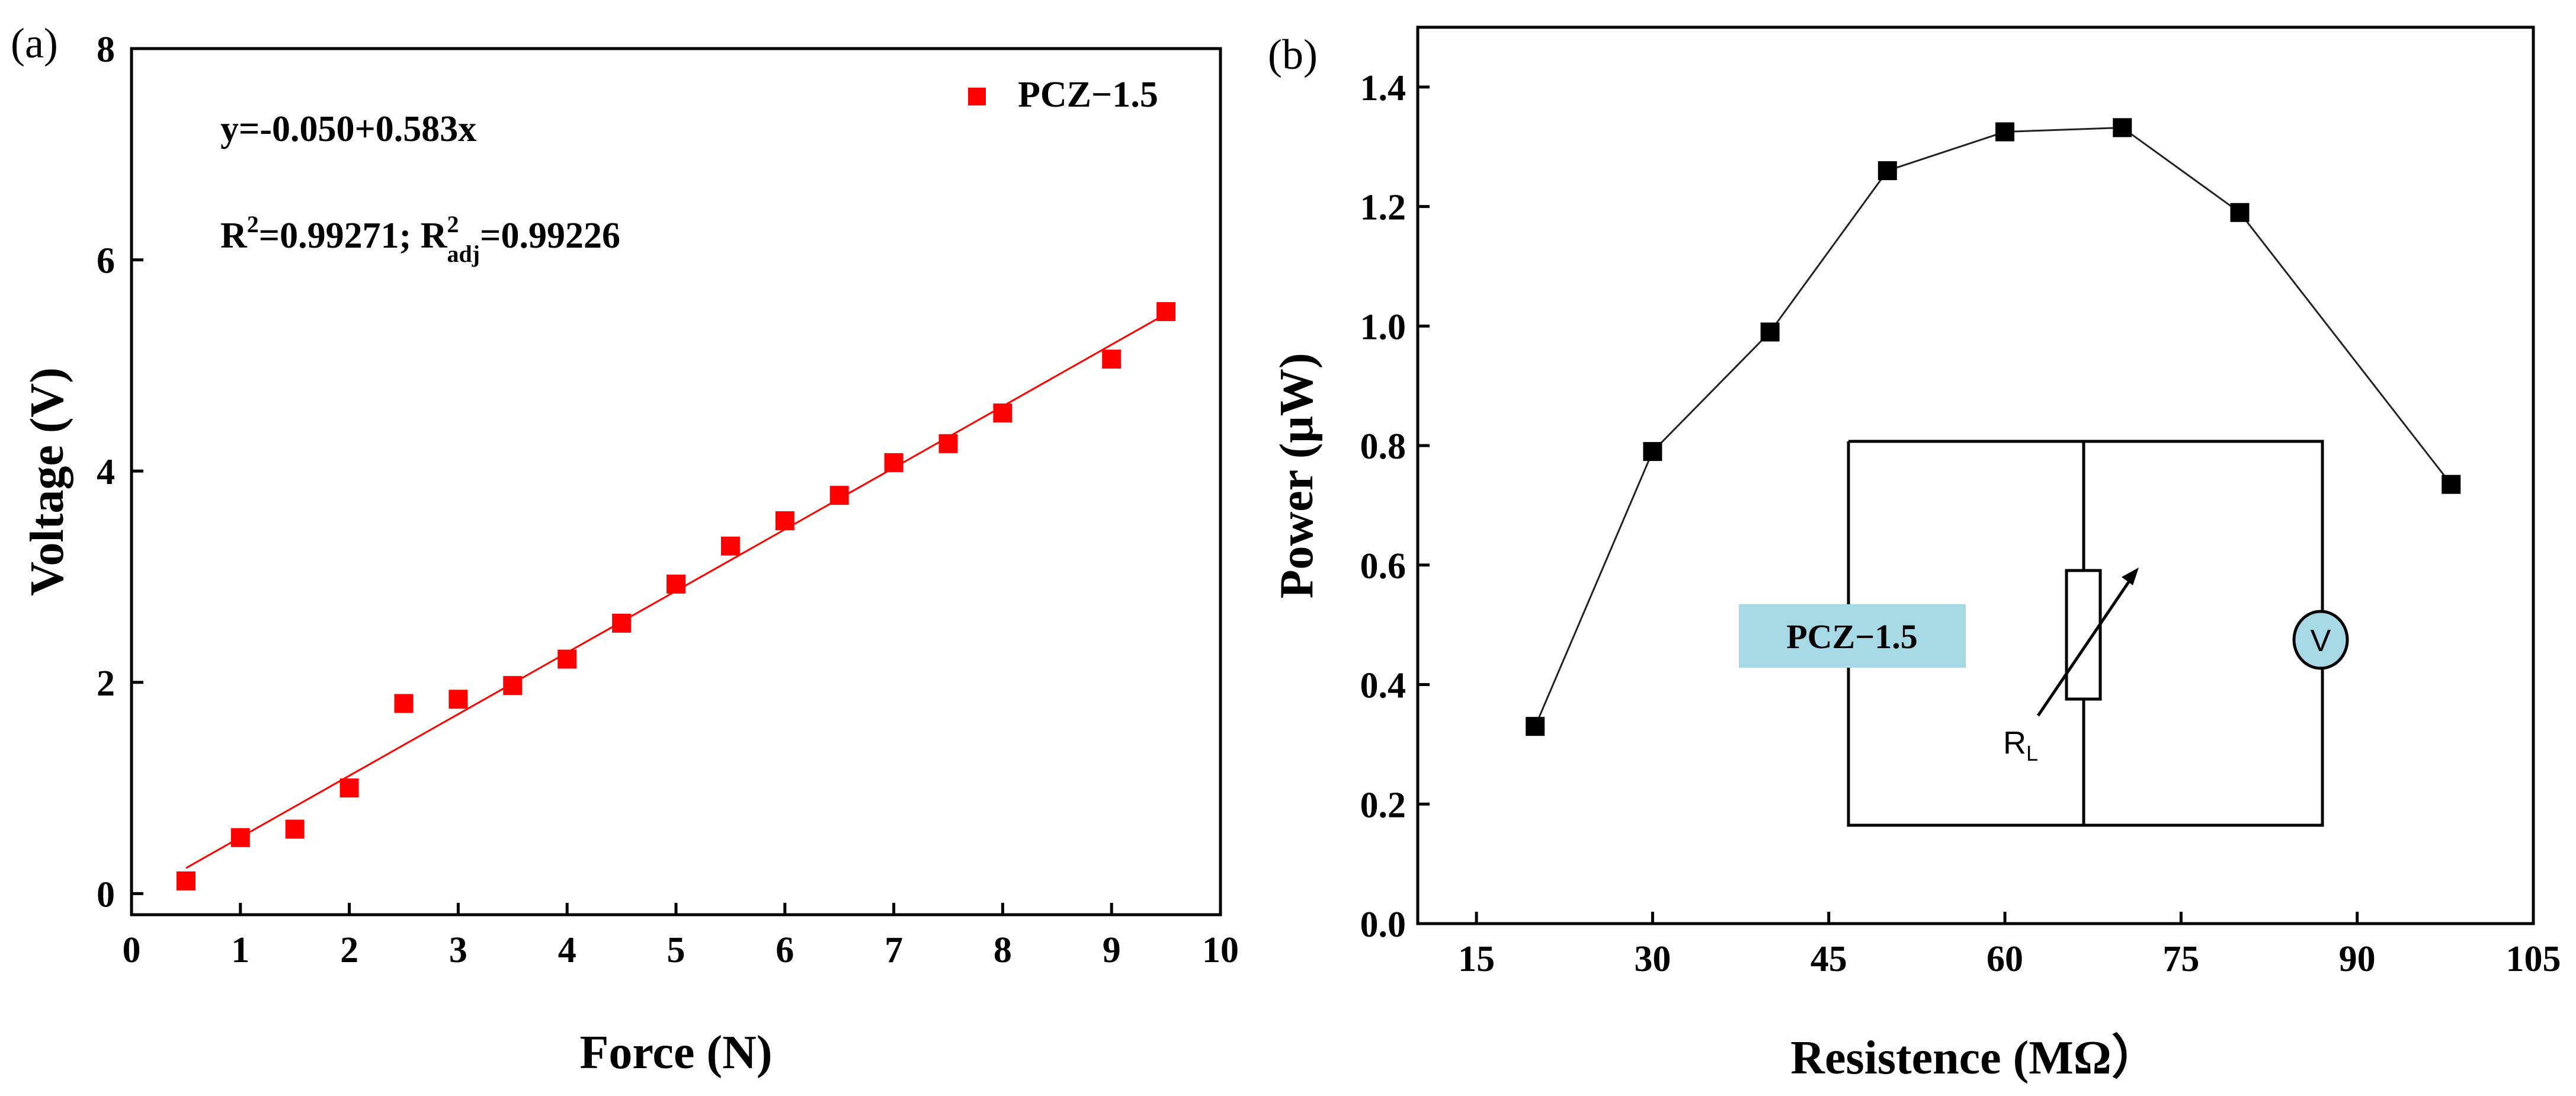  I want to click on resistor-label-main: R, so click(2015, 743).